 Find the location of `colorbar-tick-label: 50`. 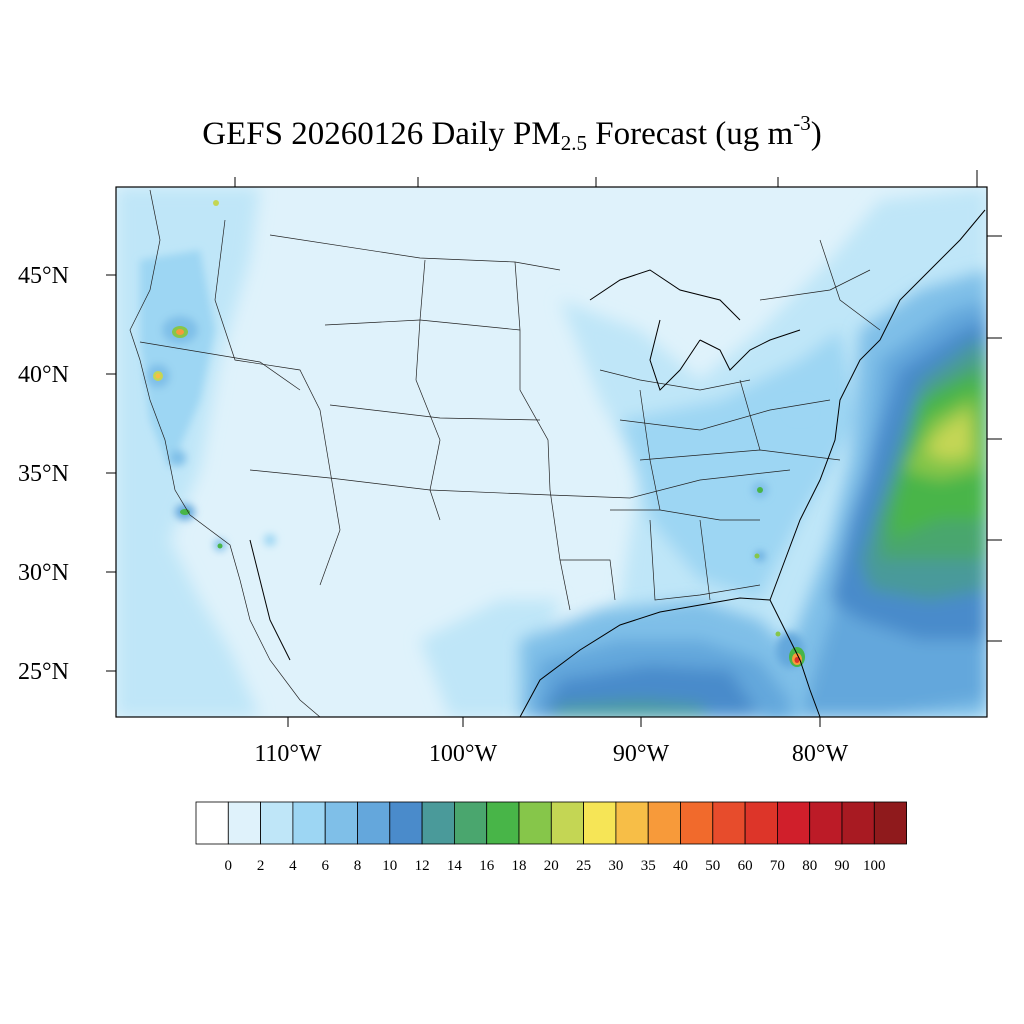

colorbar-tick-label: 50 is located at coordinates (713, 866).